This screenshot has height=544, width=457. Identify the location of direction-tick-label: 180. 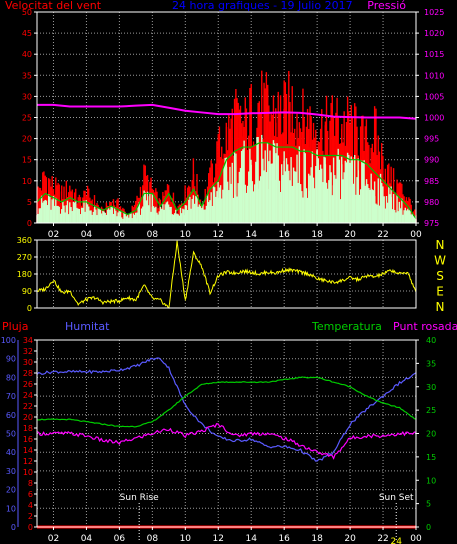
(24, 274).